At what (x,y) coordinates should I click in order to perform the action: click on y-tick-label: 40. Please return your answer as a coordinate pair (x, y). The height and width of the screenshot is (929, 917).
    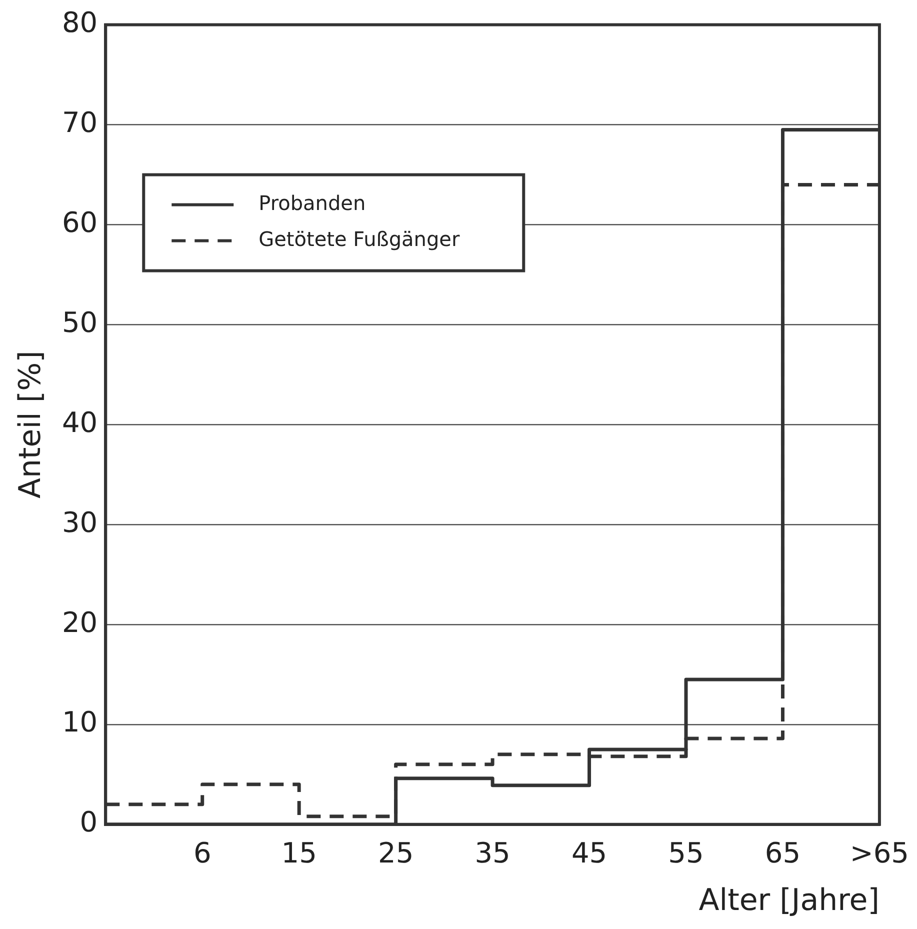
    Looking at the image, I should click on (80, 422).